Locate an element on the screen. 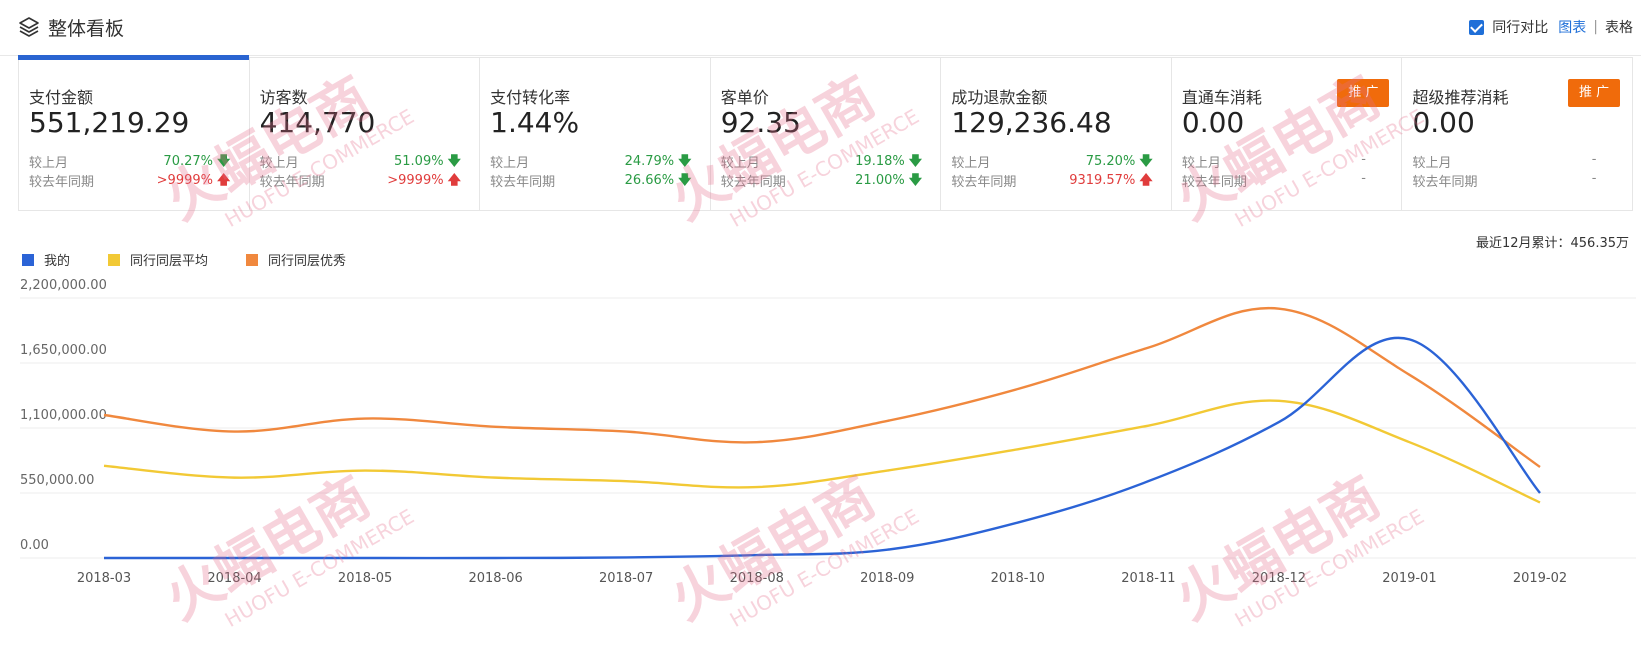 The height and width of the screenshot is (652, 1641). mom-row: 较上月 24.79% 🡇 is located at coordinates (591, 163).